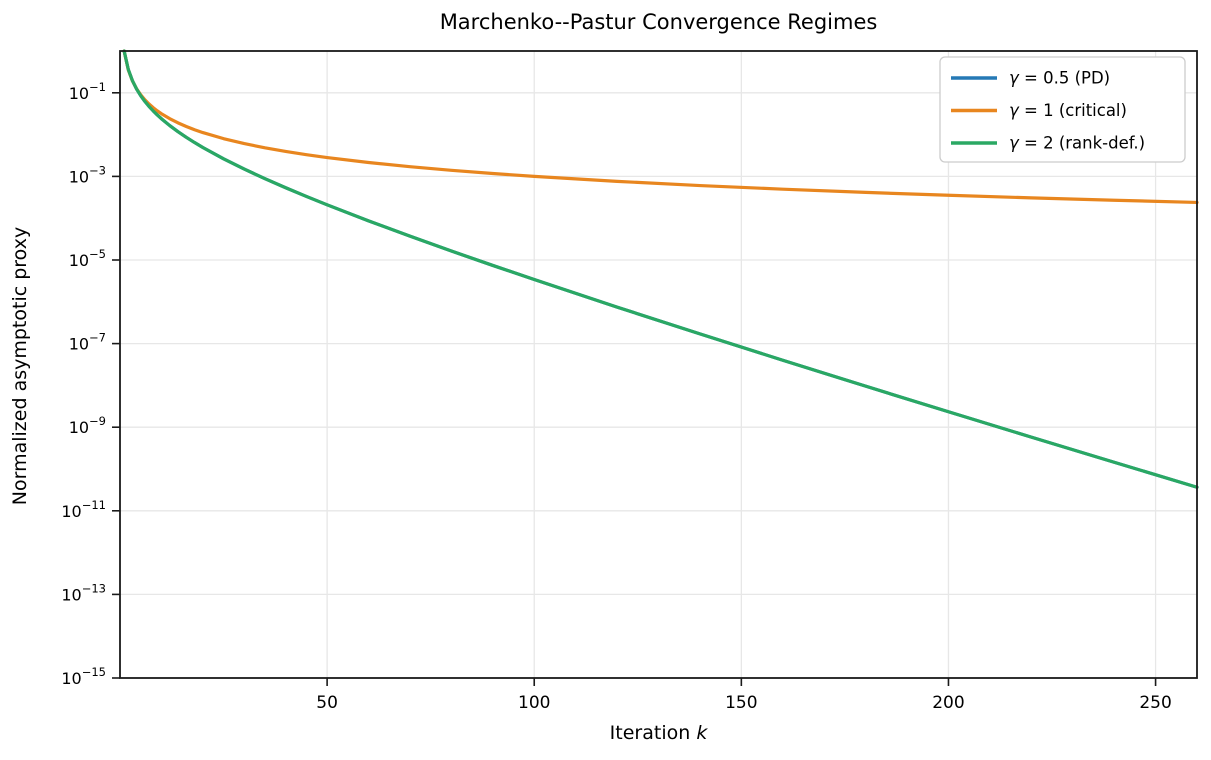 This screenshot has height=760, width=1211. I want to click on y-axis-label: Normalized asymptotic proxy, so click(20, 366).